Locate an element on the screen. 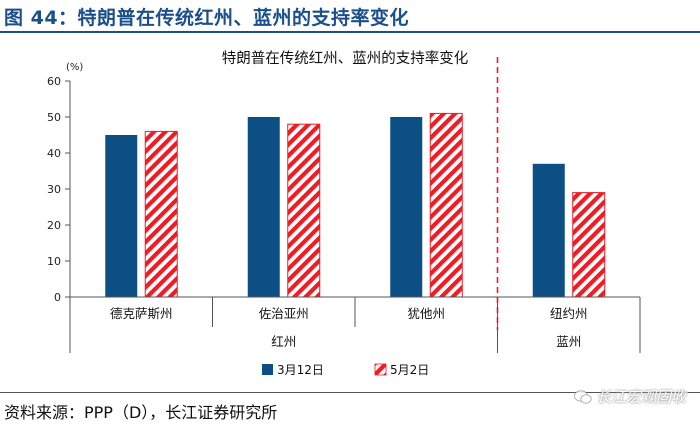 This screenshot has width=700, height=430. title-rule is located at coordinates (350, 32).